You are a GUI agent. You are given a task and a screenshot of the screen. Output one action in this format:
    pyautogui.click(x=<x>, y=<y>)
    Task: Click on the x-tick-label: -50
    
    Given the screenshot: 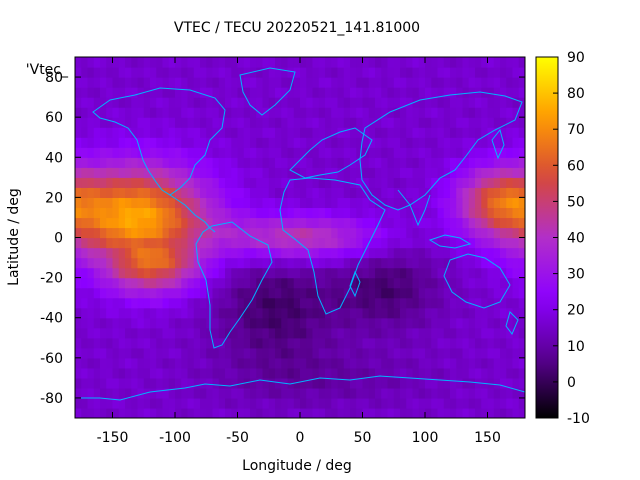 What is the action you would take?
    pyautogui.click(x=237, y=438)
    